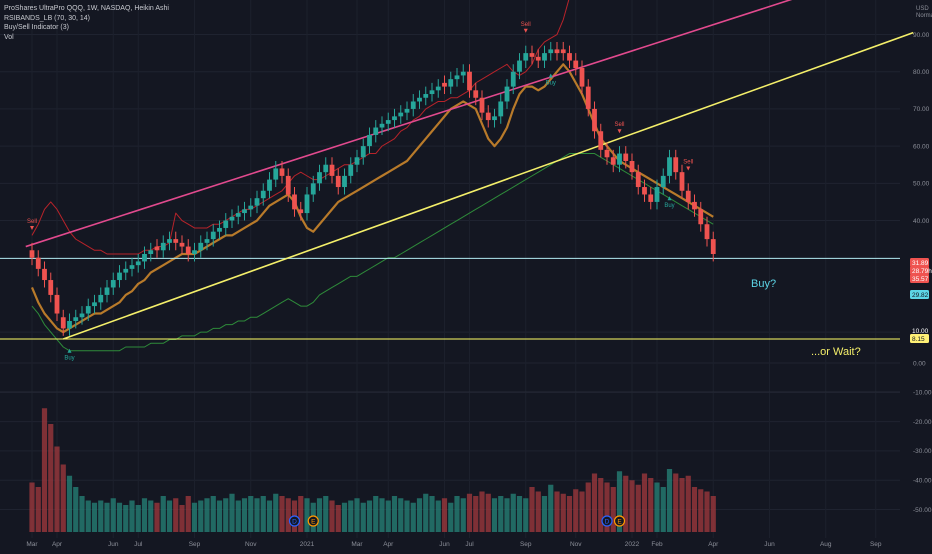 Image resolution: width=932 pixels, height=554 pixels. Describe the element at coordinates (922, 271) in the screenshot. I see `price-label-text: 28.79h` at that location.